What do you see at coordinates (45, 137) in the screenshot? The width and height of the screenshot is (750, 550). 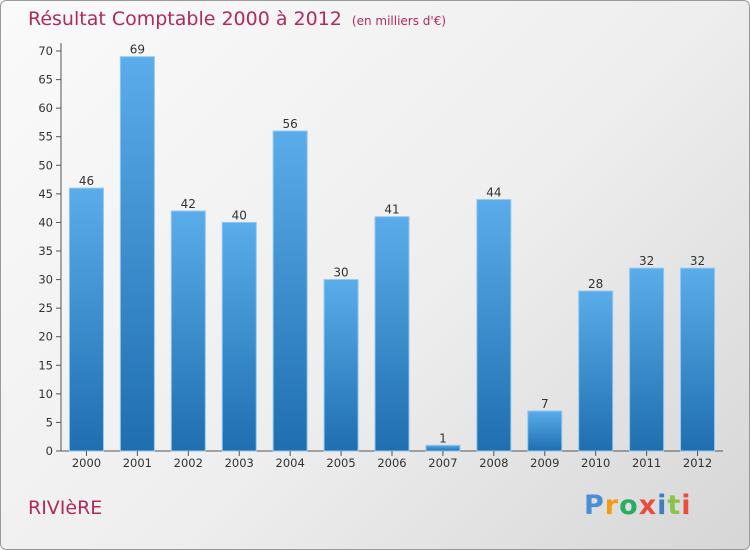 I see `y-tick-label: 55` at bounding box center [45, 137].